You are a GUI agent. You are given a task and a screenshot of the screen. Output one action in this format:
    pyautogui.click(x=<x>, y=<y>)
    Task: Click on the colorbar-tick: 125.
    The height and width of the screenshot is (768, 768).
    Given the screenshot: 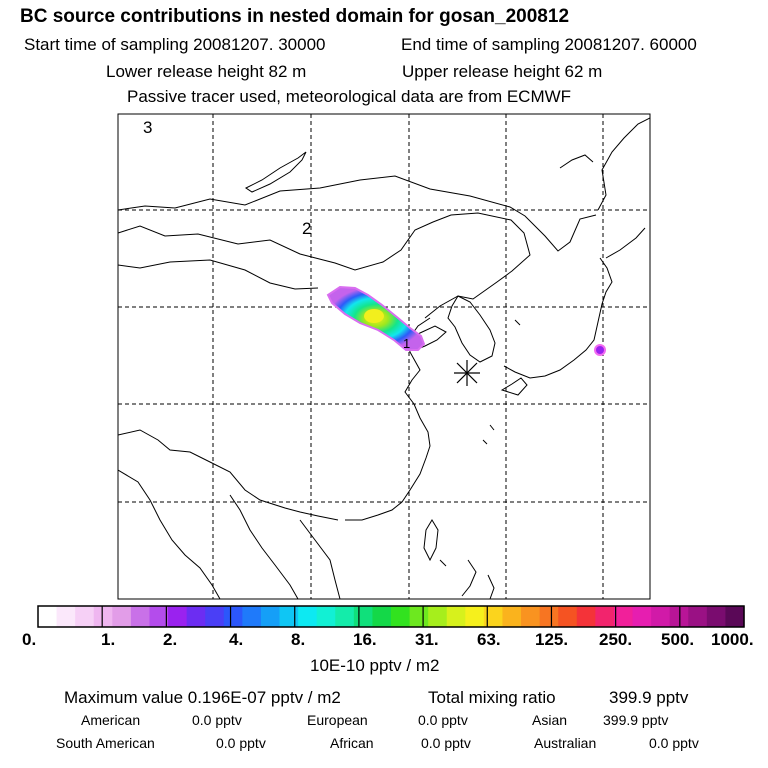 What is the action you would take?
    pyautogui.click(x=551, y=640)
    